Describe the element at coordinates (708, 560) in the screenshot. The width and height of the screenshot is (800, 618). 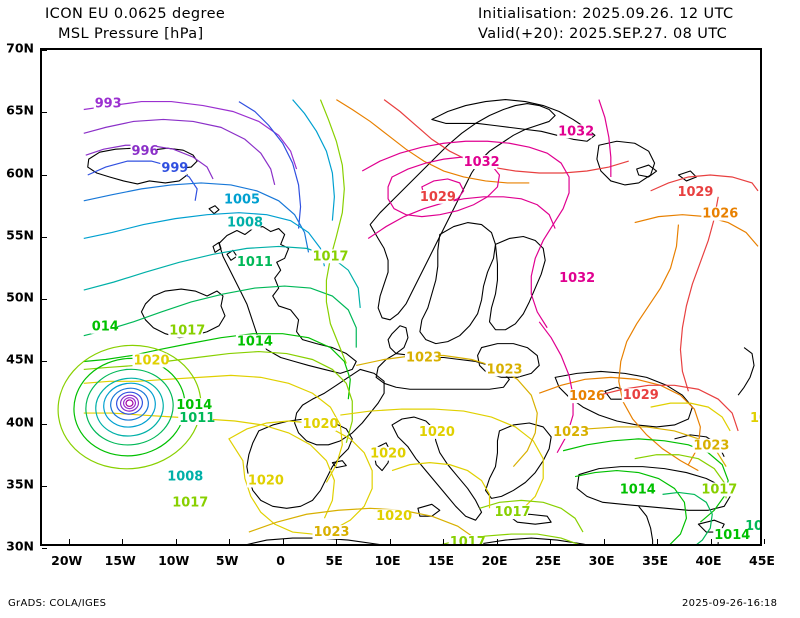
I see `x-tick-label: 40E` at that location.